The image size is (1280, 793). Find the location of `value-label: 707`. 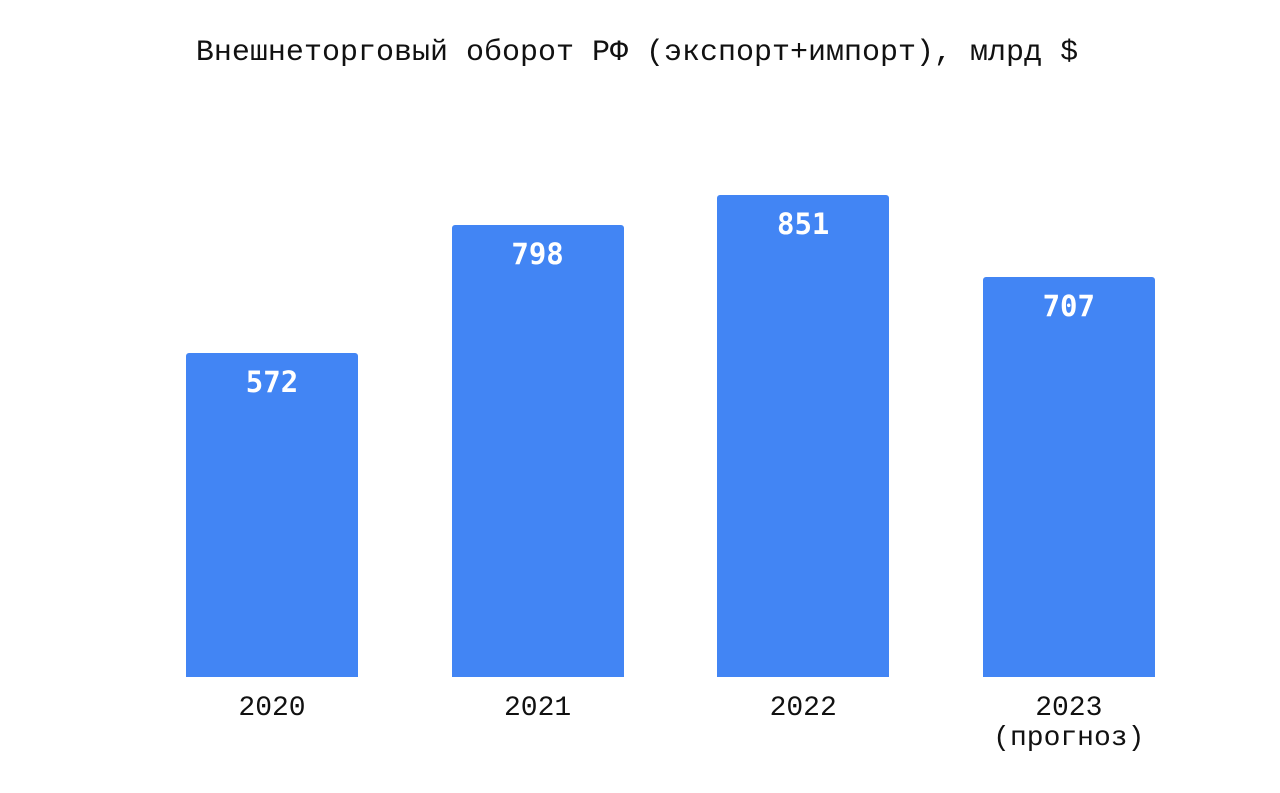

value-label: 707 is located at coordinates (1068, 305).